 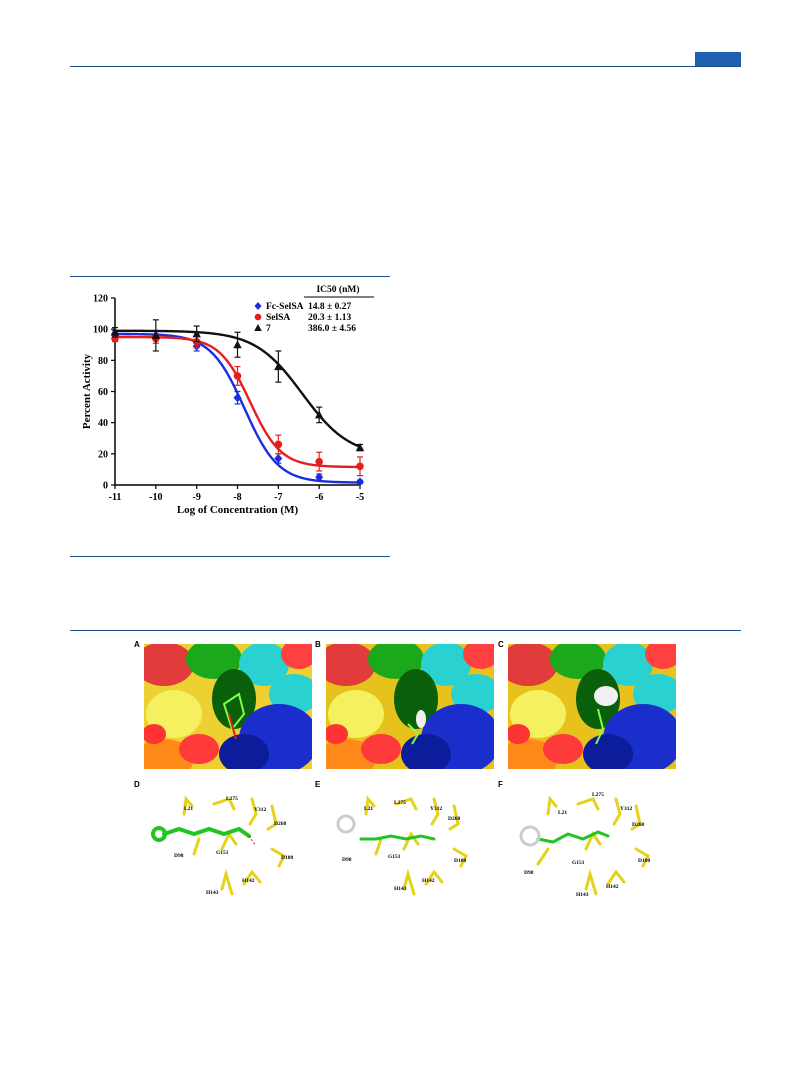 I want to click on residue-label-d-h143: H143, so click(x=212, y=893).